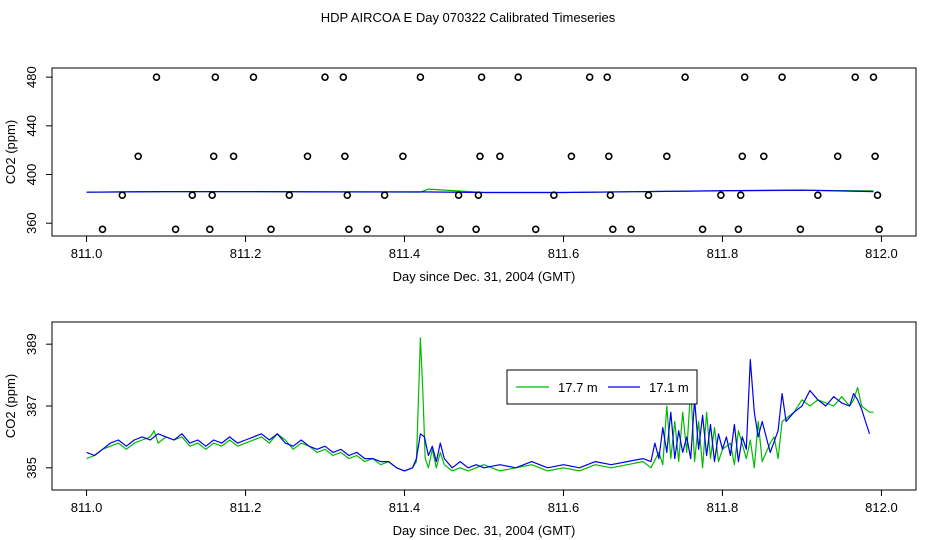 The width and height of the screenshot is (936, 540). What do you see at coordinates (31, 223) in the screenshot?
I see `y-tick-label: 360` at bounding box center [31, 223].